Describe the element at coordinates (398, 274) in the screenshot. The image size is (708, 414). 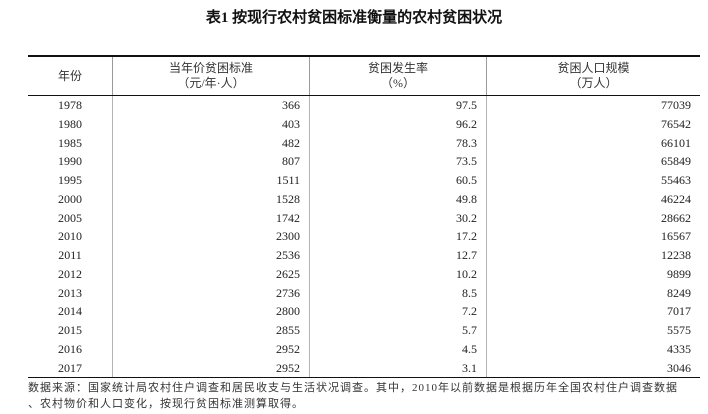
I see `cell-incidence-rate: 10.2` at that location.